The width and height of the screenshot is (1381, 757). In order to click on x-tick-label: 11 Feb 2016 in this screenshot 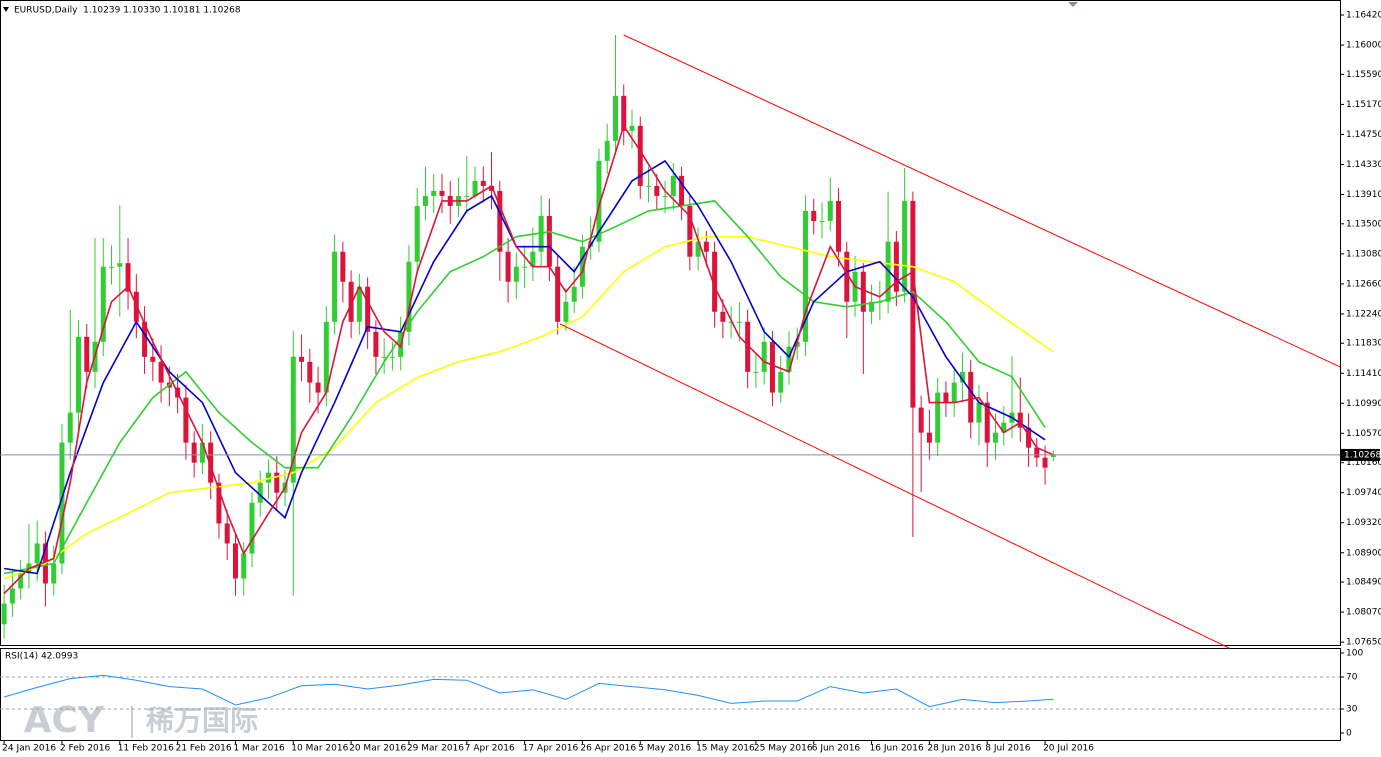, I will do `click(146, 749)`.